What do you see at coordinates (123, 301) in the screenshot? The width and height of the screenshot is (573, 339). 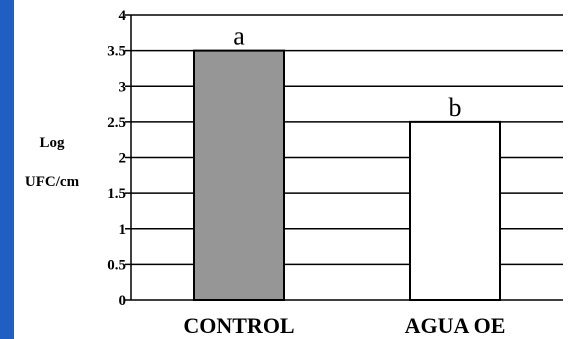 I see `y-tick-label: 0` at bounding box center [123, 301].